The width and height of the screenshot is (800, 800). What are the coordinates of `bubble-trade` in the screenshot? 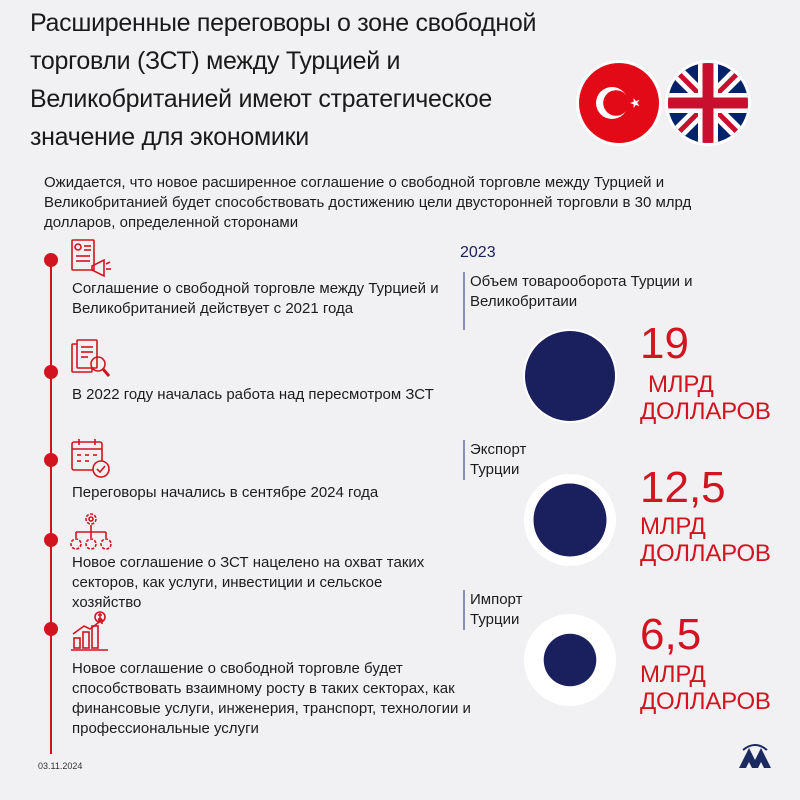 It's located at (570, 376).